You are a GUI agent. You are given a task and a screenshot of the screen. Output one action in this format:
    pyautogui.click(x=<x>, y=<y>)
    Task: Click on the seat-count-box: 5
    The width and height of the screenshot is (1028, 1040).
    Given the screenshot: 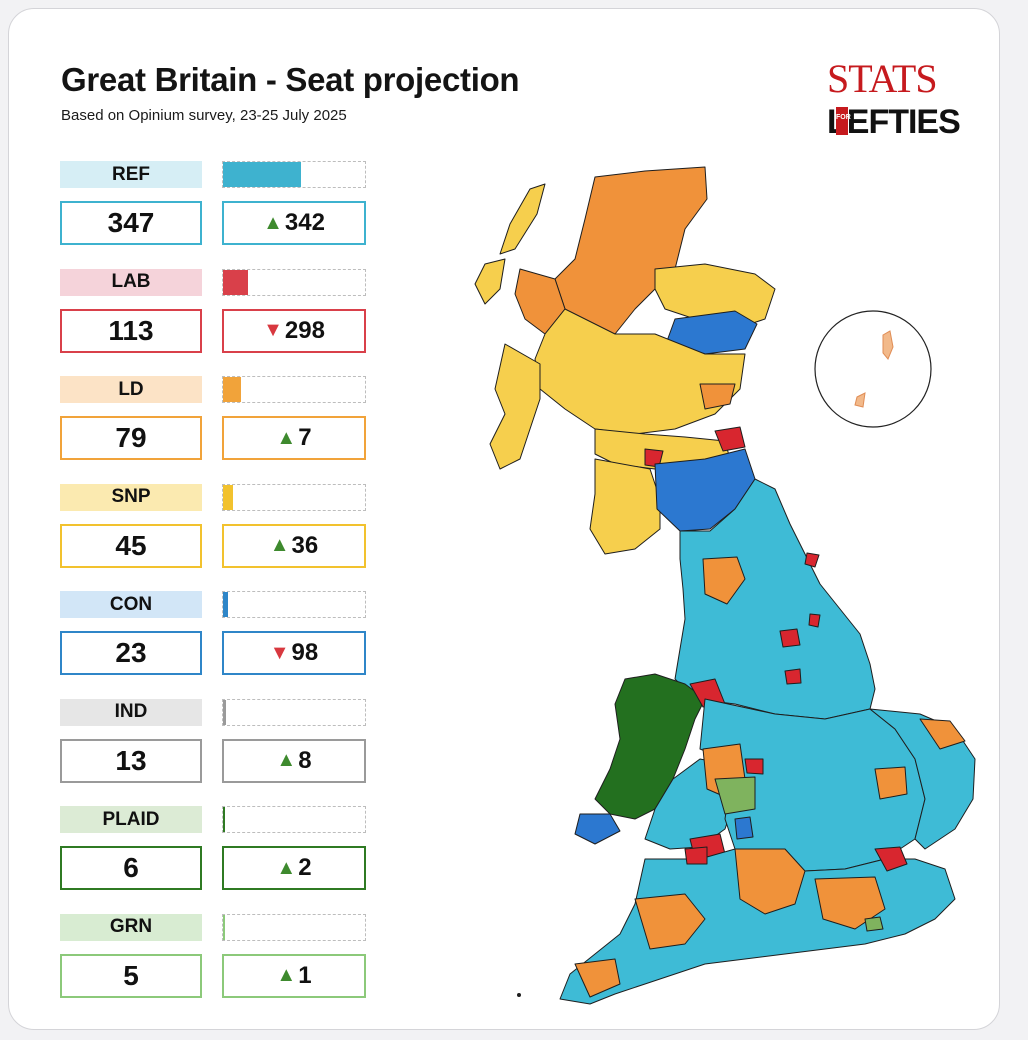 What is the action you would take?
    pyautogui.click(x=131, y=975)
    